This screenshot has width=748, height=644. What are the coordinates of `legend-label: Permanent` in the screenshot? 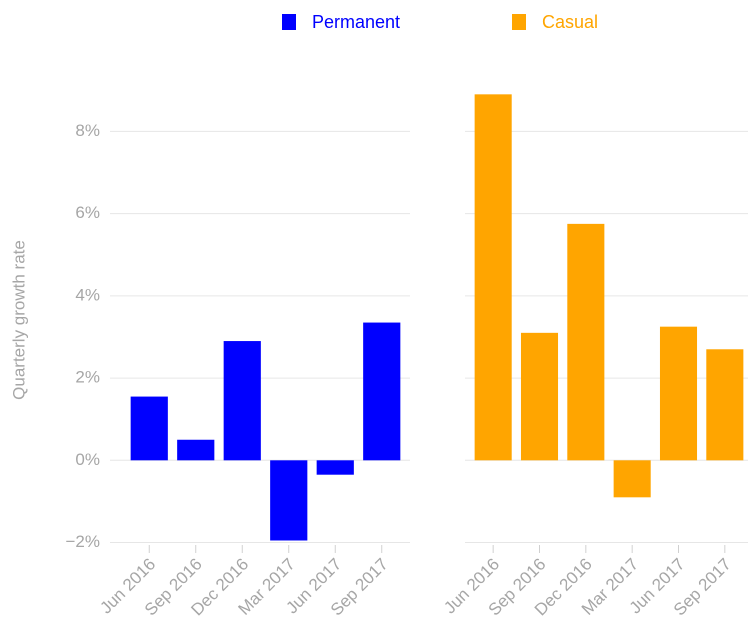 It's located at (356, 22).